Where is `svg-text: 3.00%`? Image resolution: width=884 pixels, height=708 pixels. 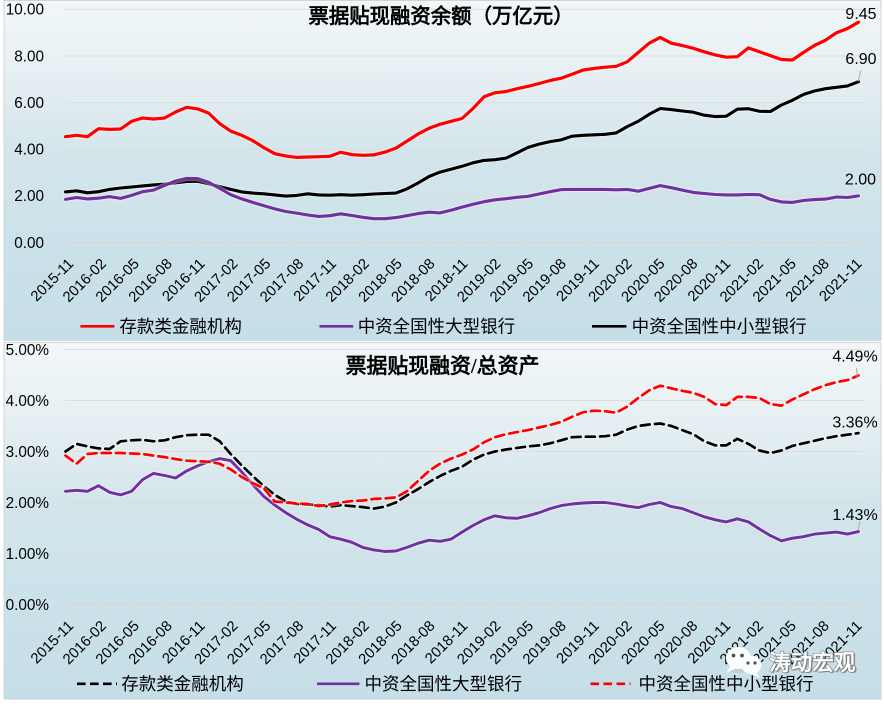
svg-text: 3.00% is located at coordinates (28, 452).